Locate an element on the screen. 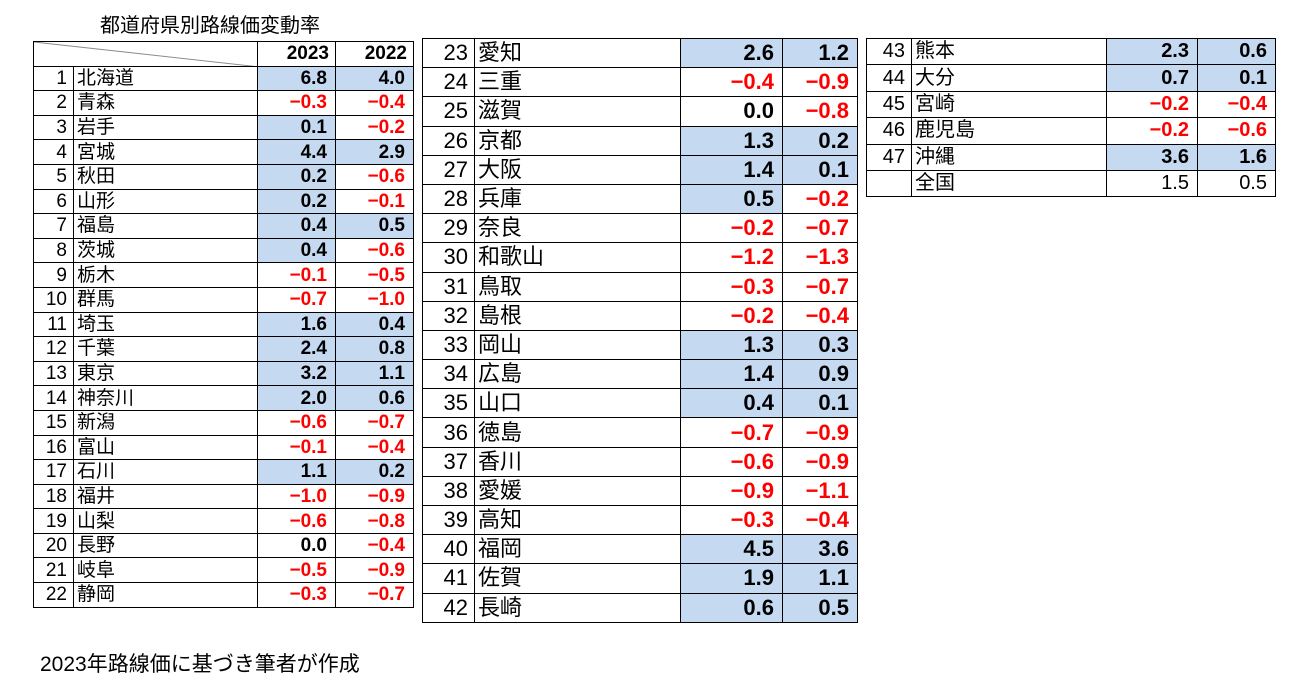 This screenshot has height=698, width=1306. prefecture-name: 岐阜 is located at coordinates (165, 570).